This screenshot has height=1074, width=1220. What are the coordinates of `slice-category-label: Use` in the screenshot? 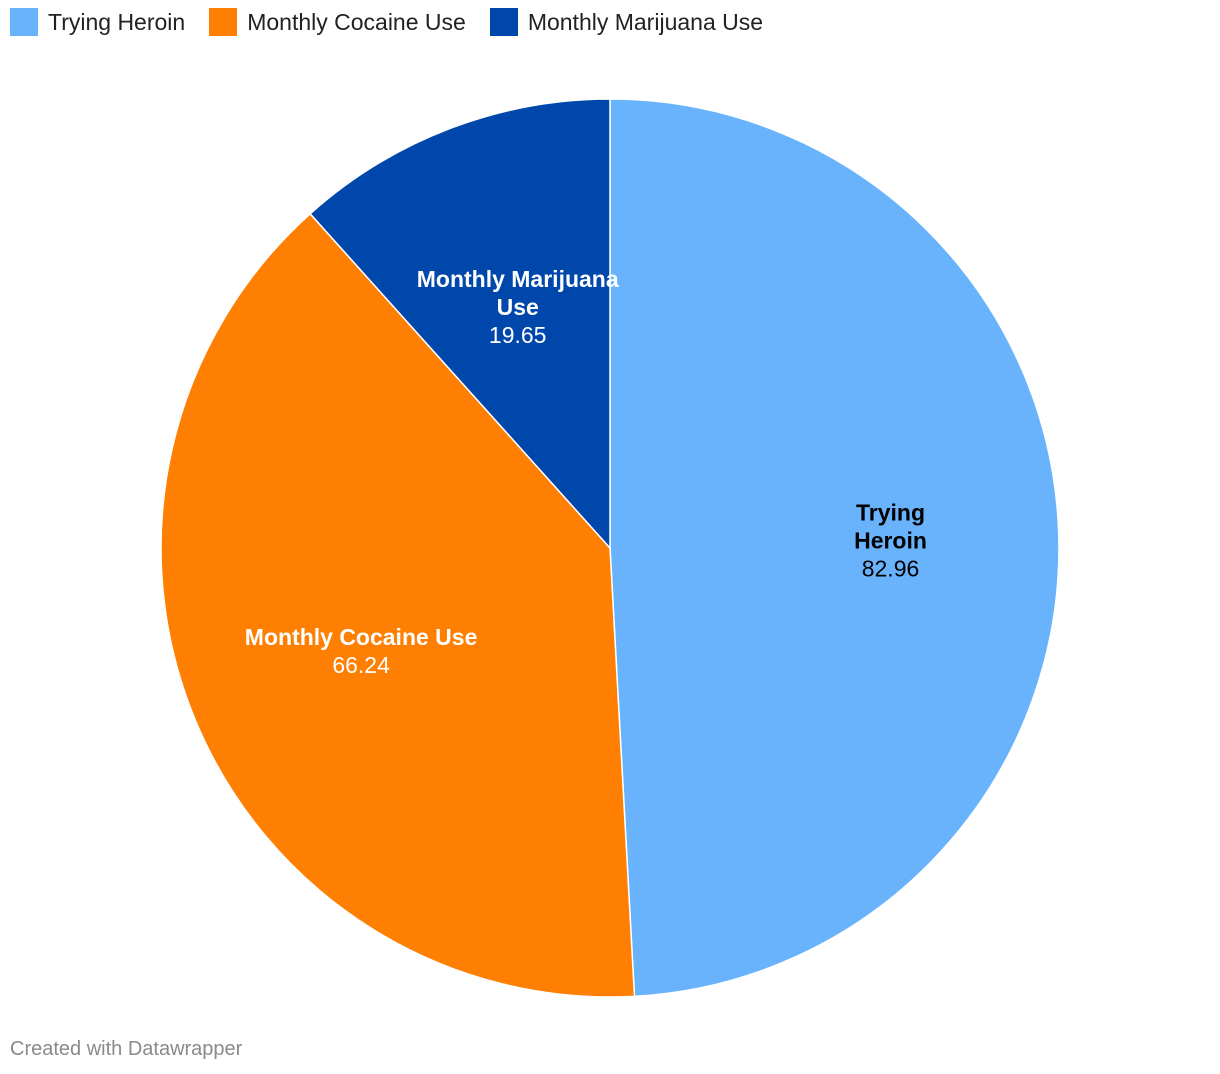 It's located at (518, 307).